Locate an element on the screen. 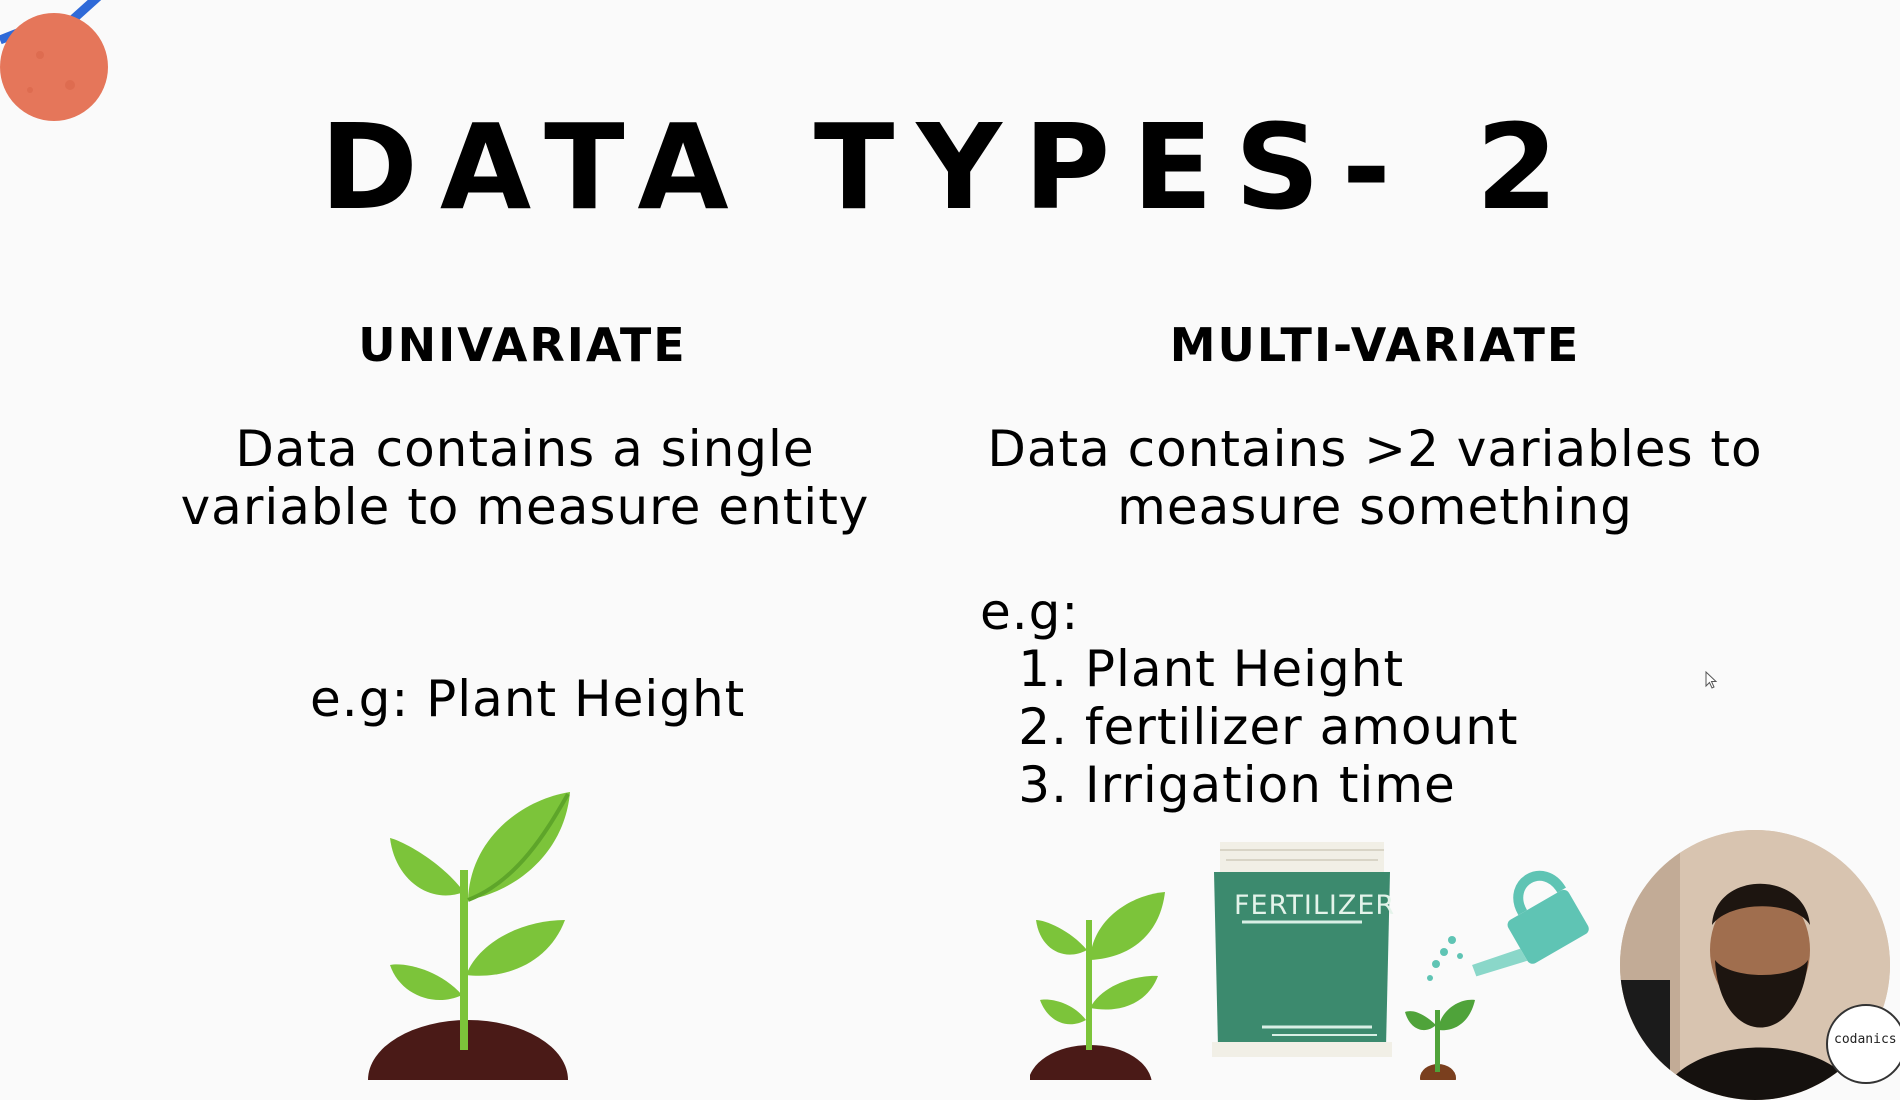 The width and height of the screenshot is (1900, 1100). list-text: Irrigation time is located at coordinates (1270, 785).